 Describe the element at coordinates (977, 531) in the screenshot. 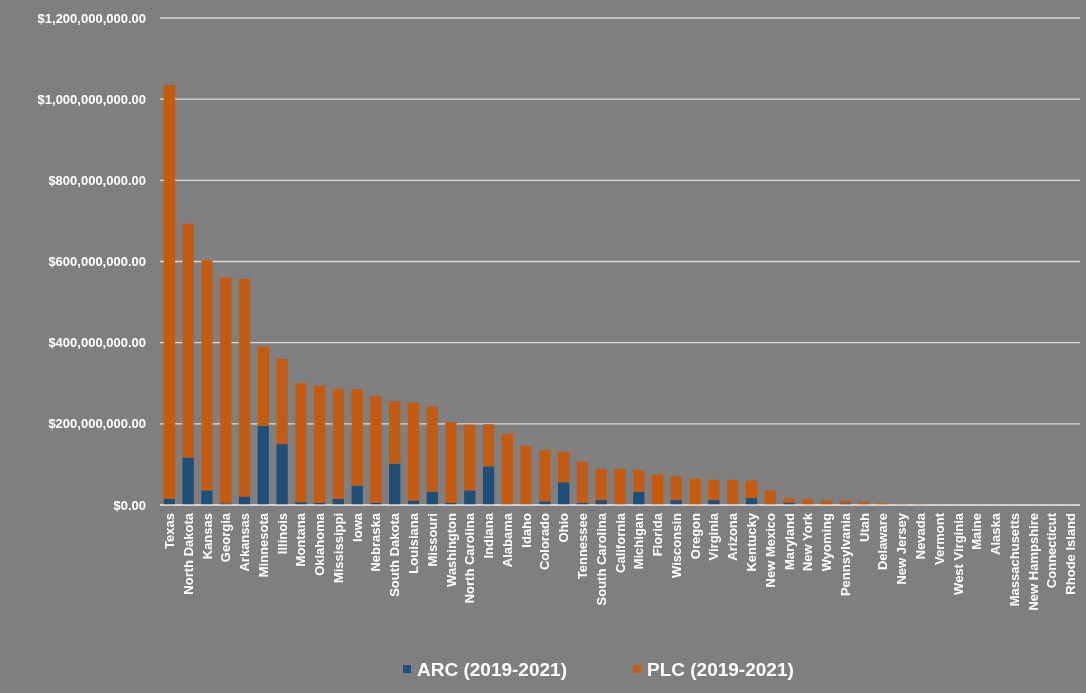

I see `x-tick-label: Maine` at that location.